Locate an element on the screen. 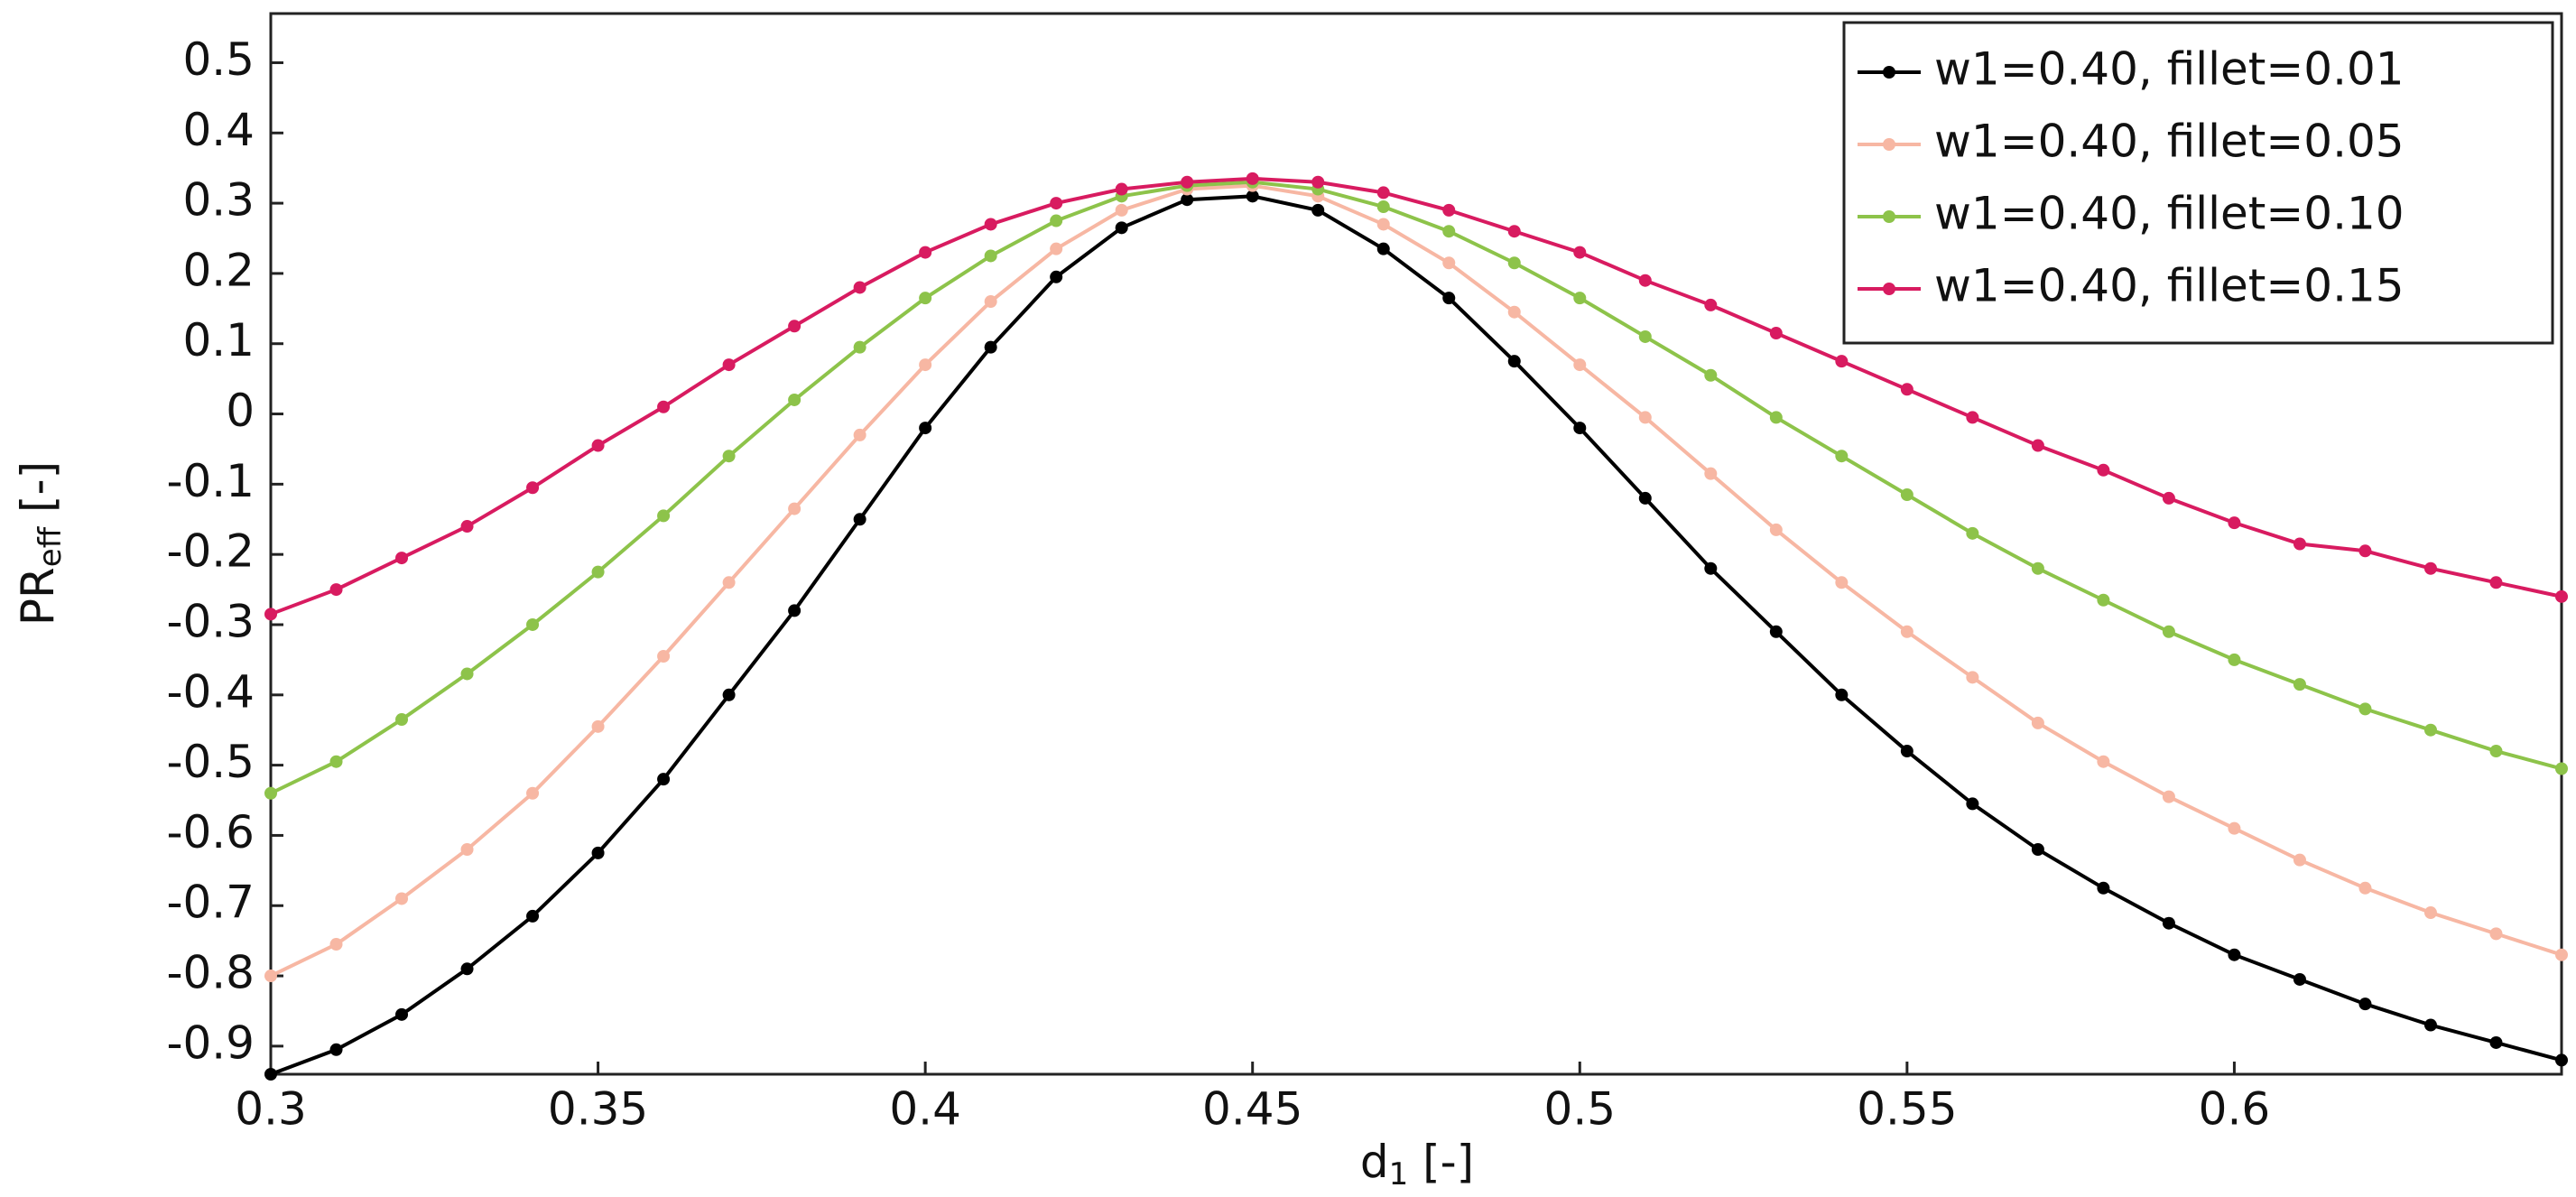 Image resolution: width=2576 pixels, height=1197 pixels. x-label-sub: 1 is located at coordinates (1399, 1174).